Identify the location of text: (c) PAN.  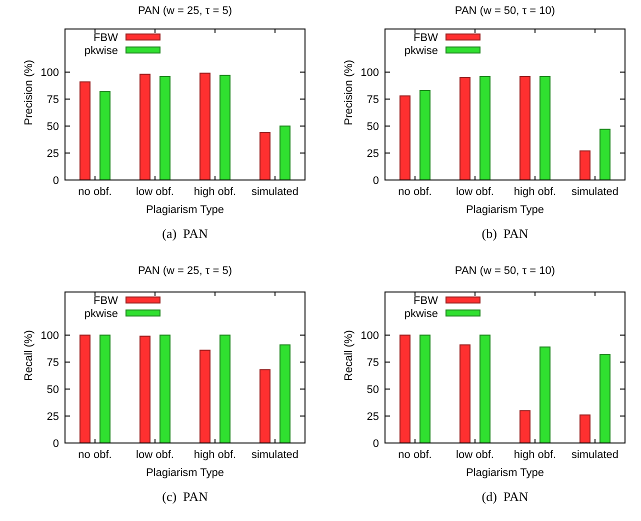
(185, 496).